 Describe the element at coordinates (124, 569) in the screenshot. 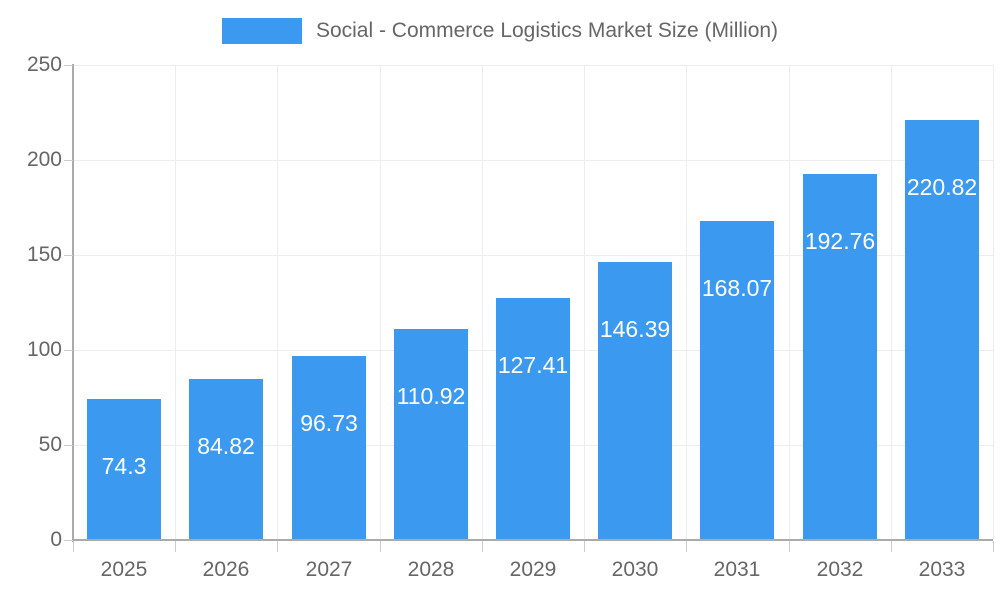

I see `x-axis-tick-label: 2025` at that location.